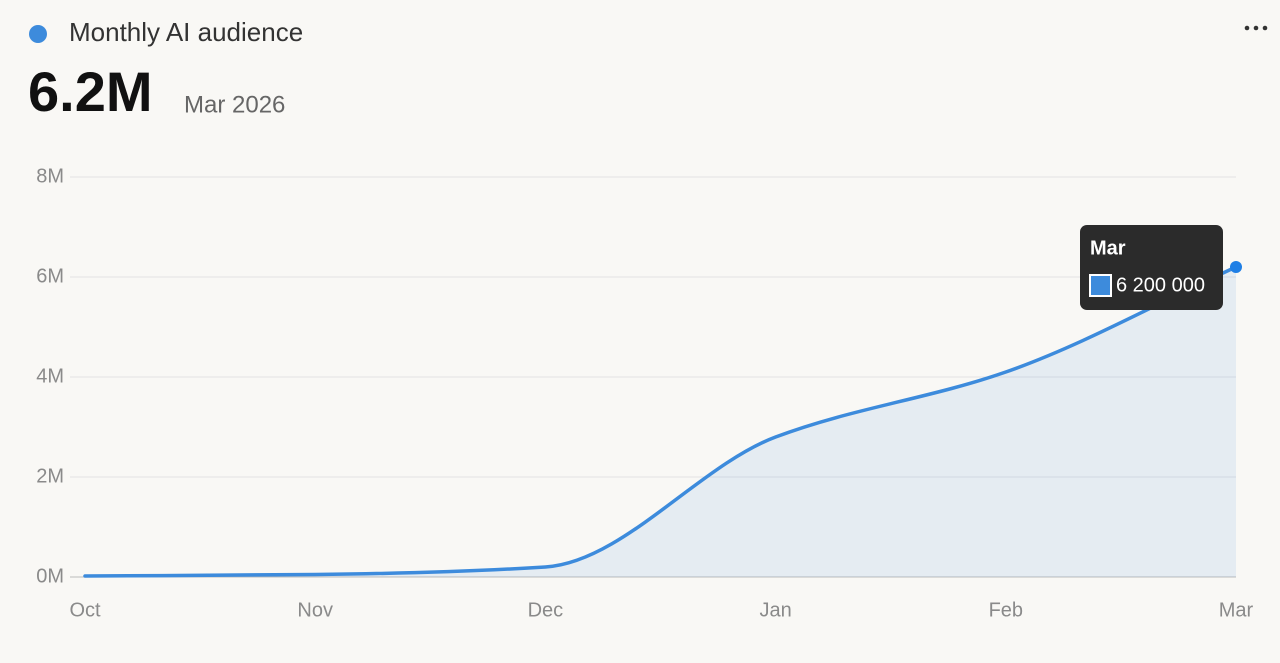 This screenshot has height=663, width=1280. I want to click on headline-value: 6.2M, so click(90, 91).